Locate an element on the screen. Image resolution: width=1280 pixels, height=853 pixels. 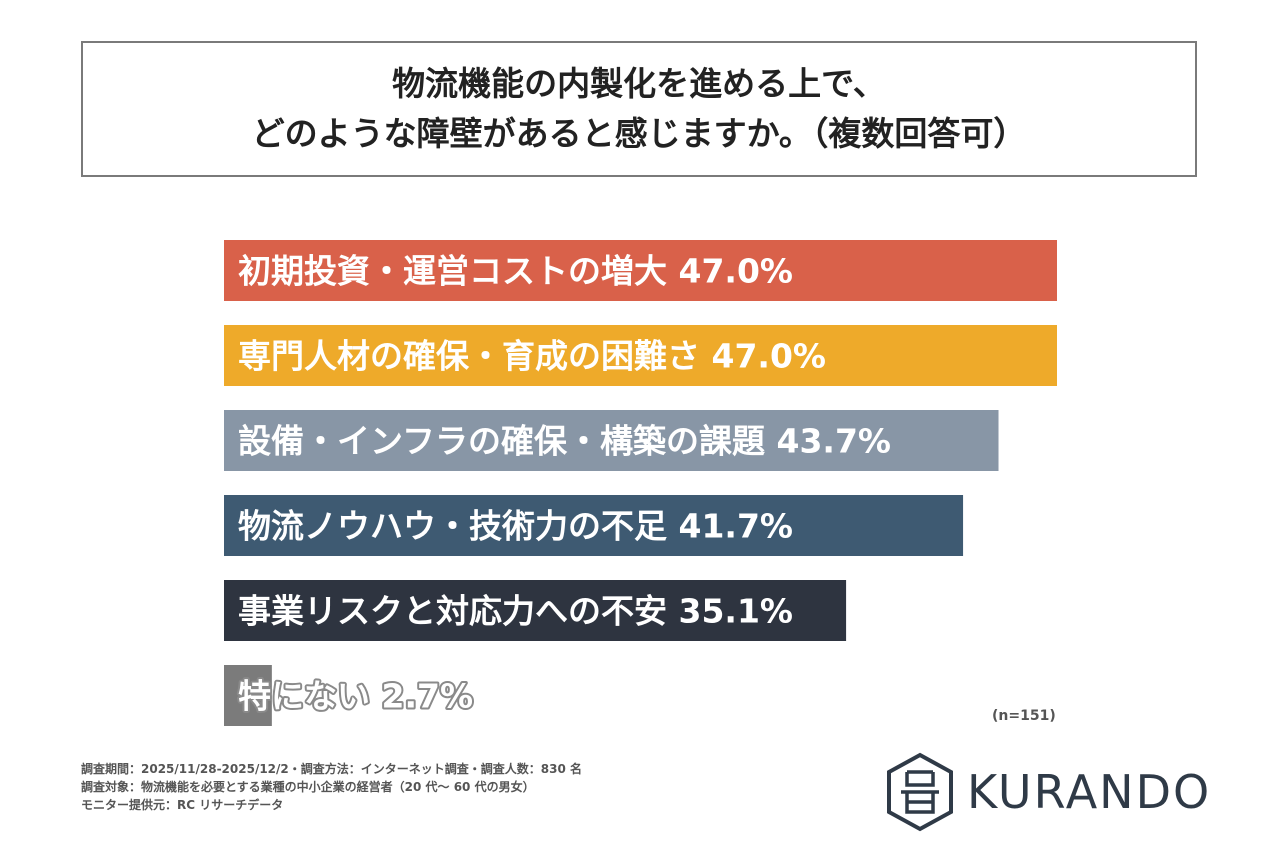
bar-label-5: 事業リスクと対応力への不安 35.1% is located at coordinates (515, 611).